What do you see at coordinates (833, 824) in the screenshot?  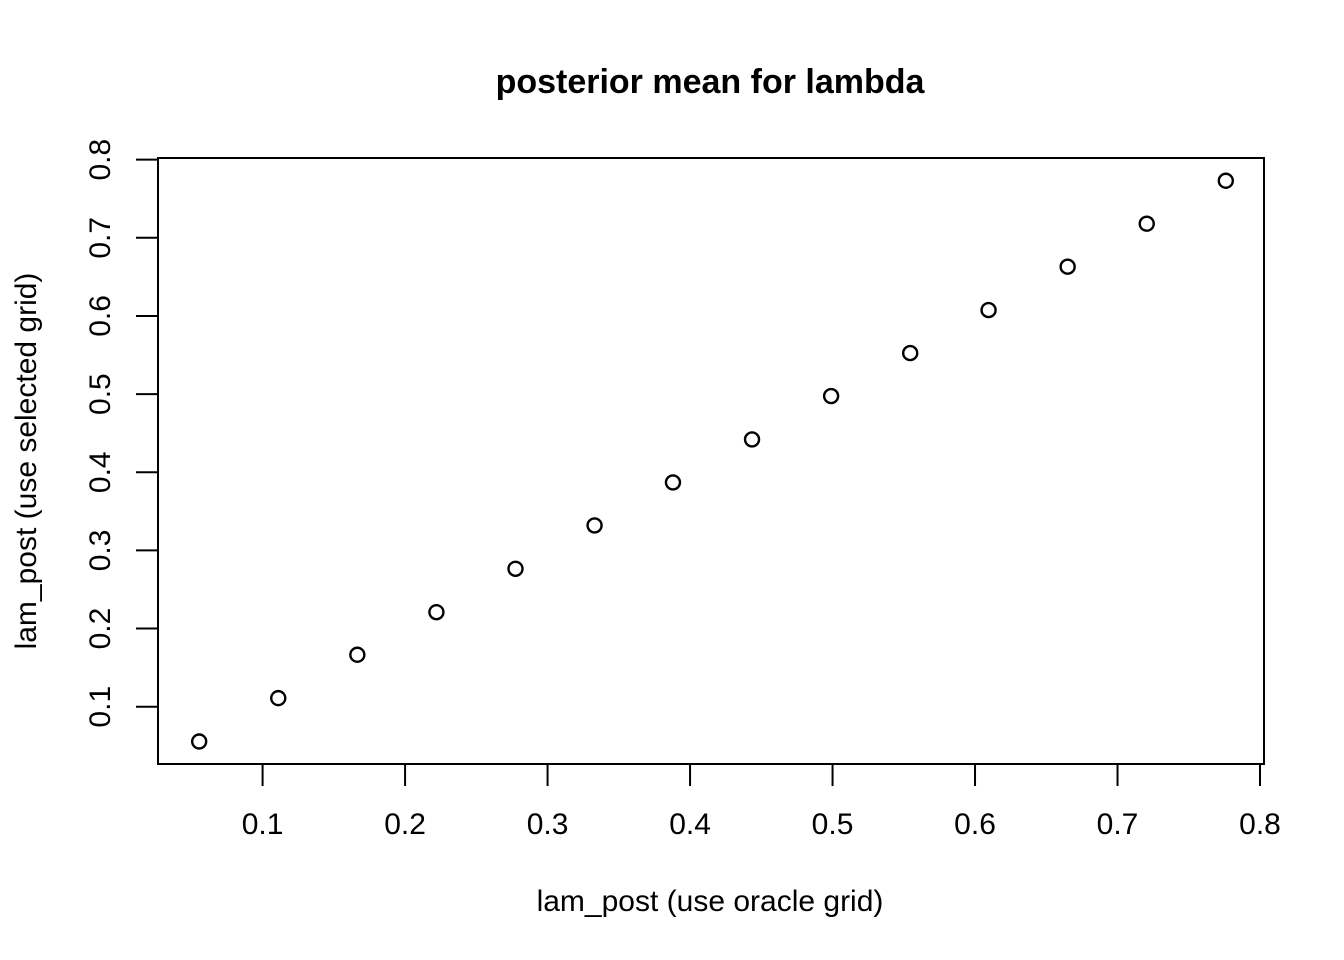 I see `x-tick-label: 0.5` at bounding box center [833, 824].